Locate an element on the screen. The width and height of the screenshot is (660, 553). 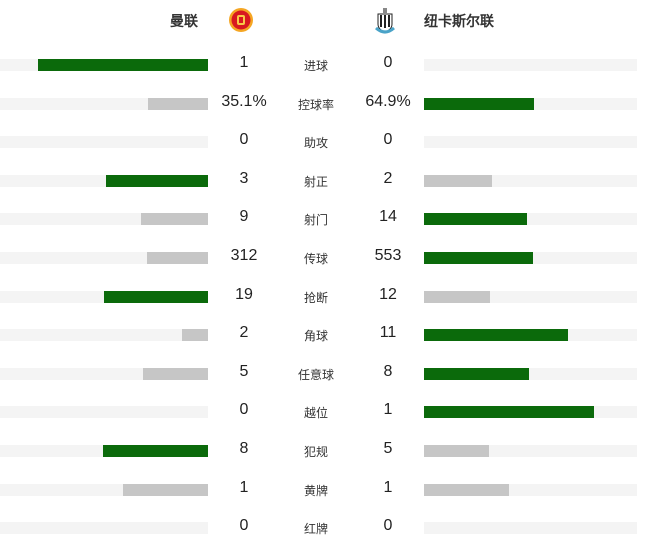
stat-label: 助攻 is located at coordinates (315, 143).